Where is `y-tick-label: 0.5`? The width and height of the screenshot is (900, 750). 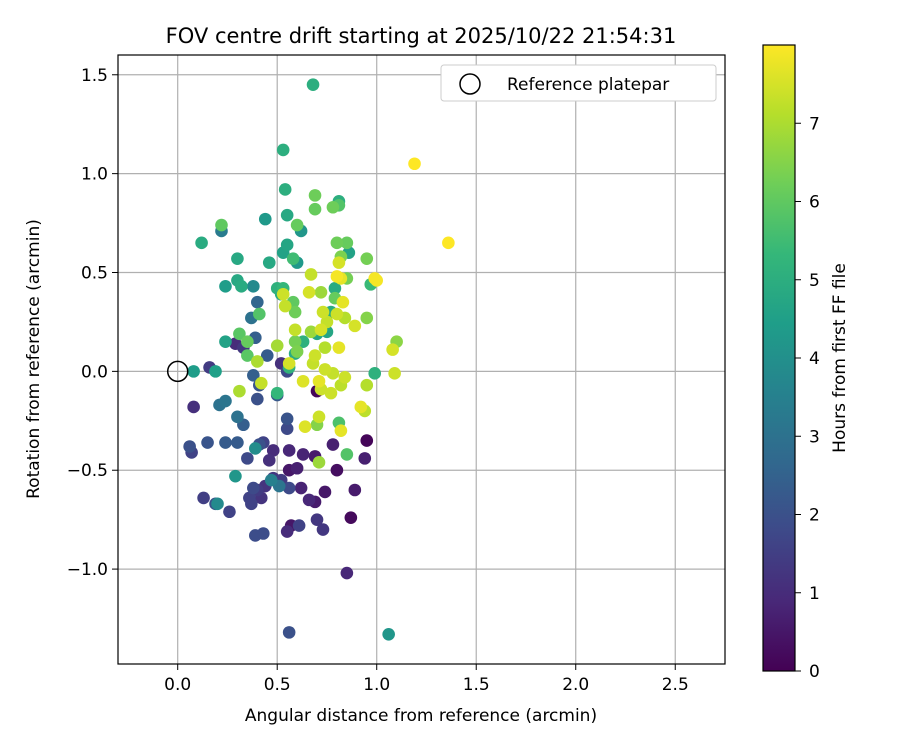 y-tick-label: 0.5 is located at coordinates (94, 274).